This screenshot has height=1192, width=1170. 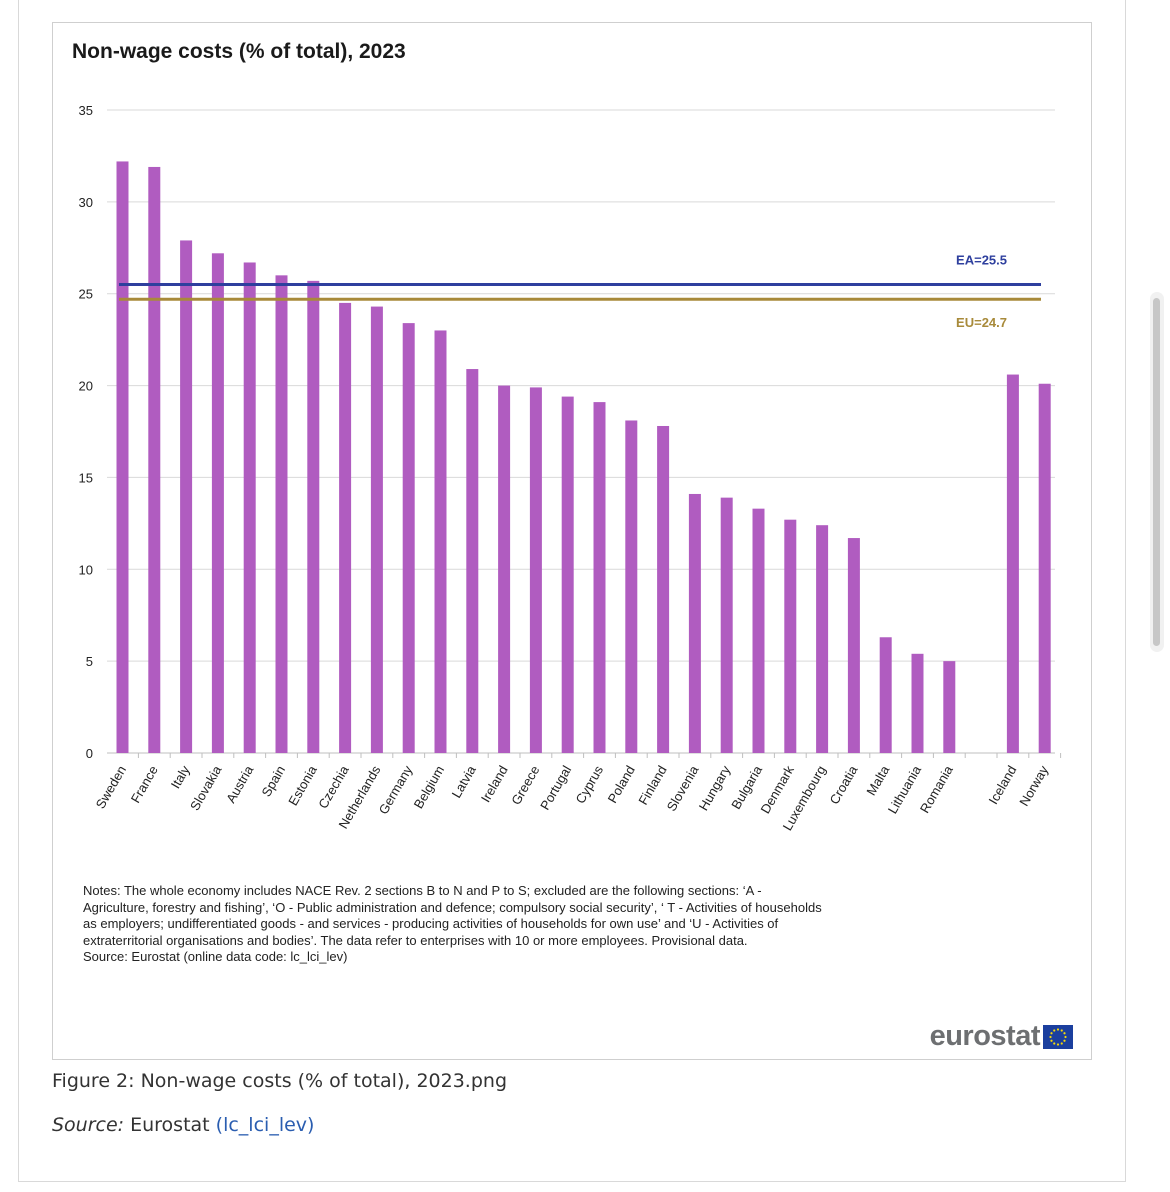 What do you see at coordinates (1003, 785) in the screenshot?
I see `x-tick-label: Iceland` at bounding box center [1003, 785].